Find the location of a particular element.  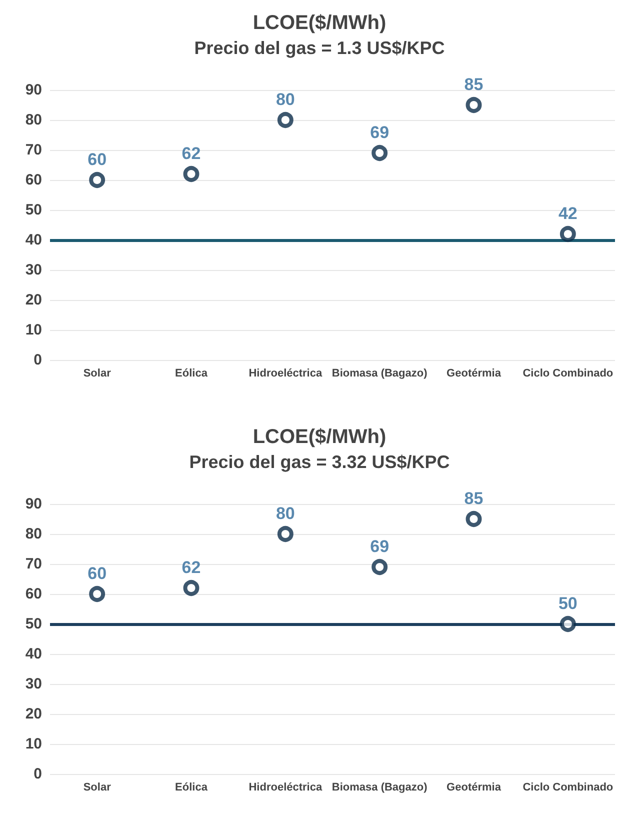

chart-subtitle: Precio del gas = 1.3 US$/KPC is located at coordinates (319, 48).